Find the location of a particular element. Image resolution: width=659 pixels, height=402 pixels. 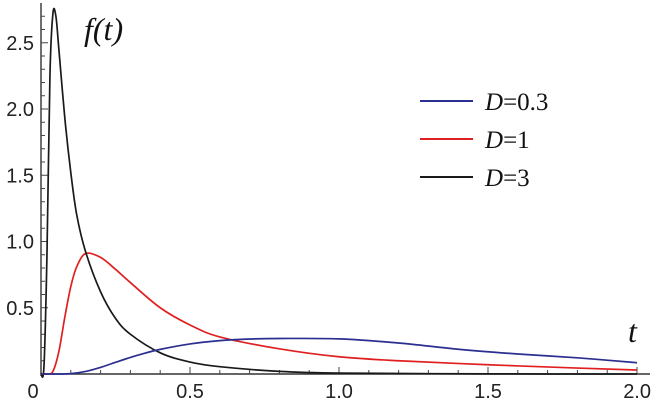

y-tick-label: 0.5 is located at coordinates (20, 309).